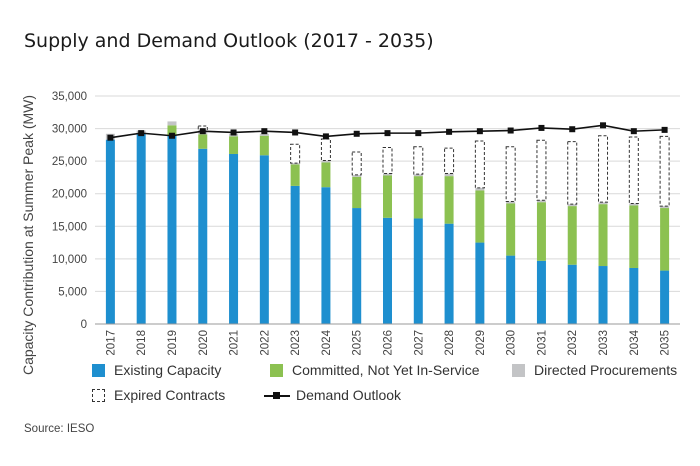 The image size is (700, 466). What do you see at coordinates (69, 162) in the screenshot?
I see `y-tick-label: 25,000` at bounding box center [69, 162].